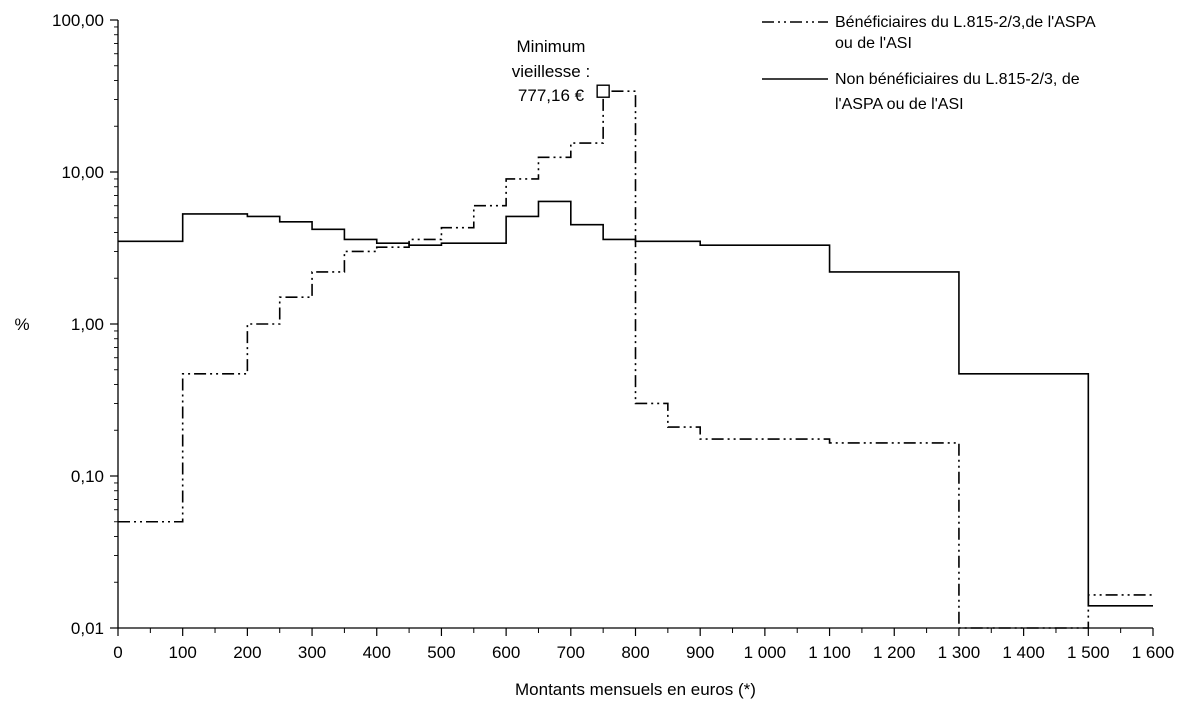 The height and width of the screenshot is (704, 1184). I want to click on x-tick-label: 400, so click(377, 652).